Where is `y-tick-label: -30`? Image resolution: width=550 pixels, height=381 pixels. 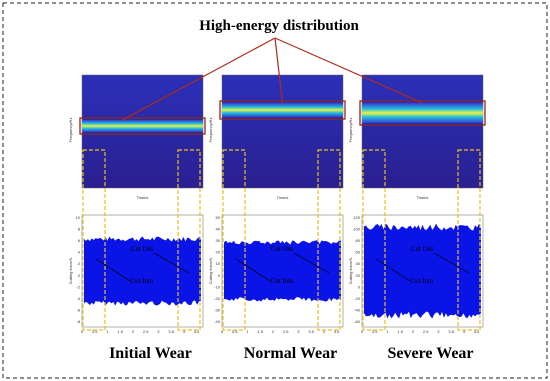
y-tick-label: -30 is located at coordinates (217, 309).